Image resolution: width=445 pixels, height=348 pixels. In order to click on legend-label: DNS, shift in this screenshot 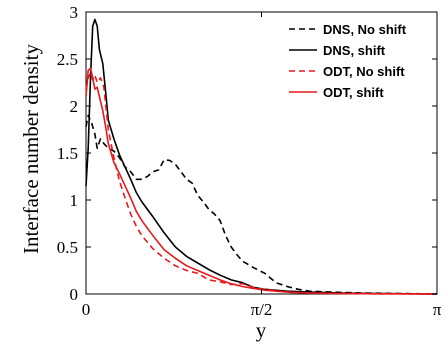, I will do `click(354, 50)`.